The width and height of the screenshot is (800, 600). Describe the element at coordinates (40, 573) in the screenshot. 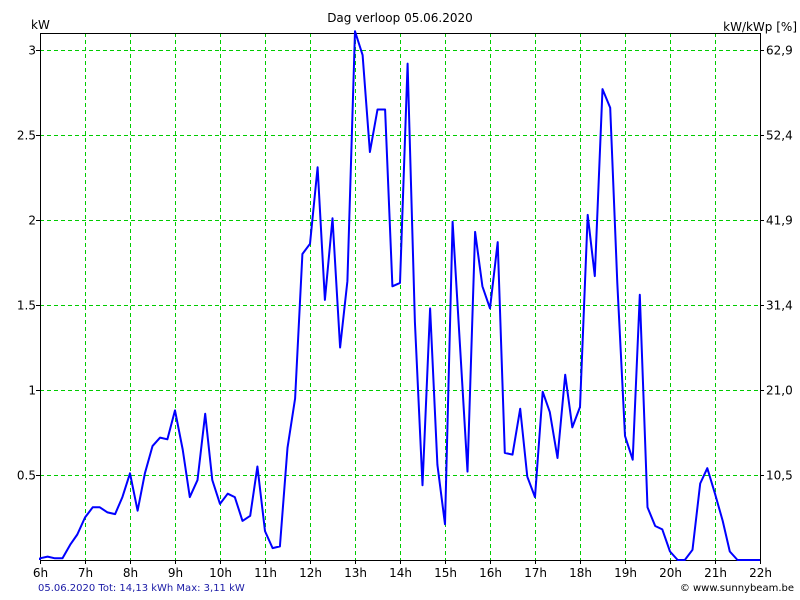

I see `x-tick-label: 6h` at that location.